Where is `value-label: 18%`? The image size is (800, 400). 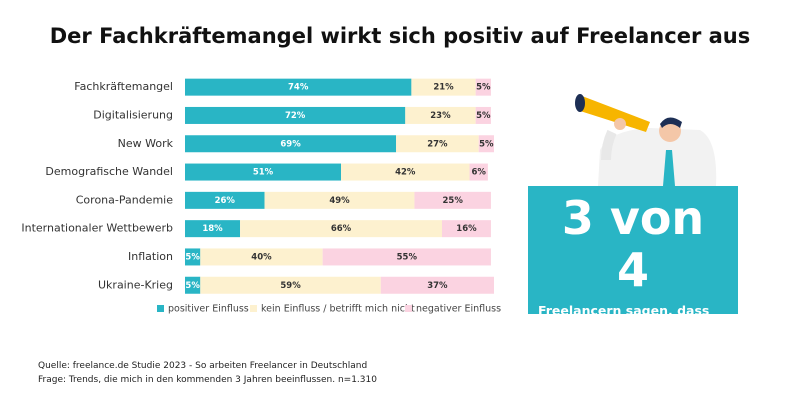
value-label: 18% is located at coordinates (212, 229).